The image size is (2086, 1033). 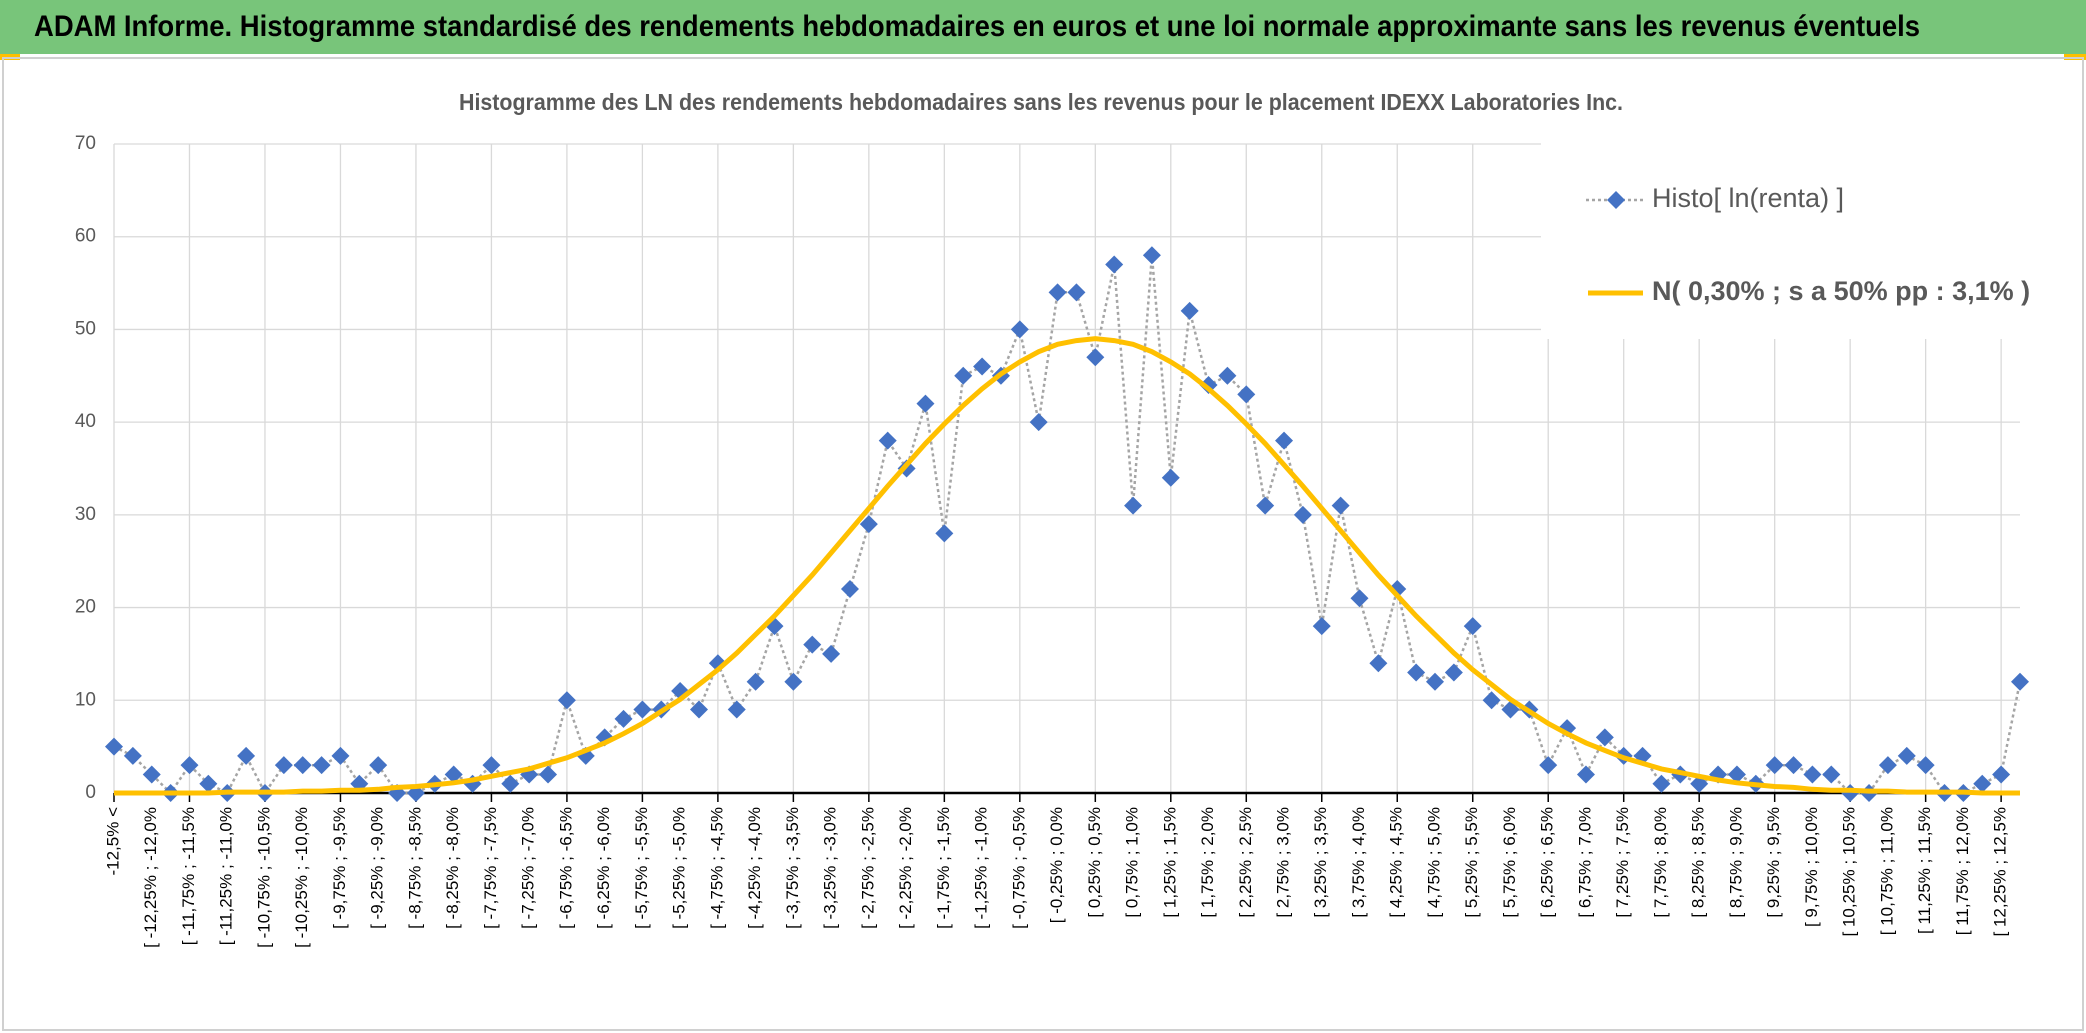 What do you see at coordinates (112, 841) in the screenshot?
I see `x-tick-label: -12,5% <` at bounding box center [112, 841].